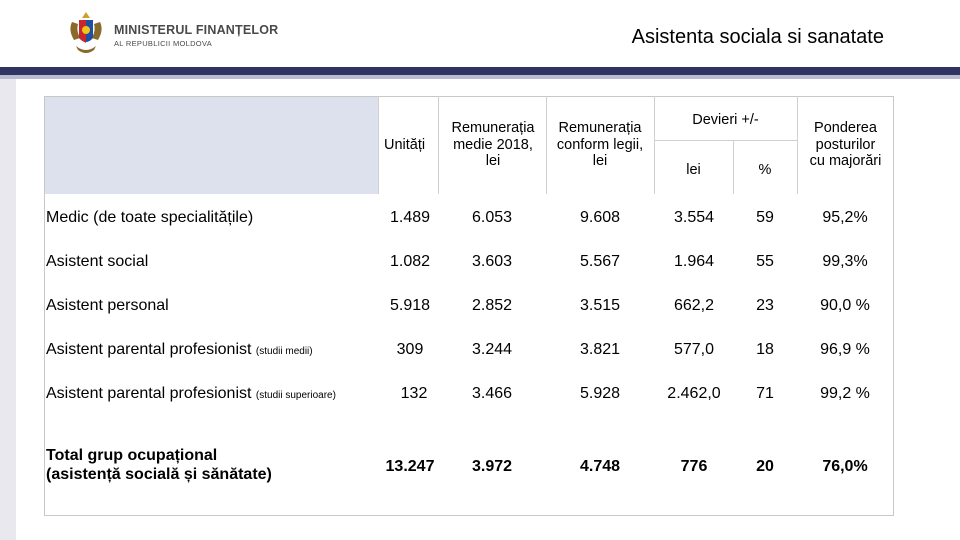 The height and width of the screenshot is (540, 960). I want to click on coat-of-arms-icon, so click(86, 32).